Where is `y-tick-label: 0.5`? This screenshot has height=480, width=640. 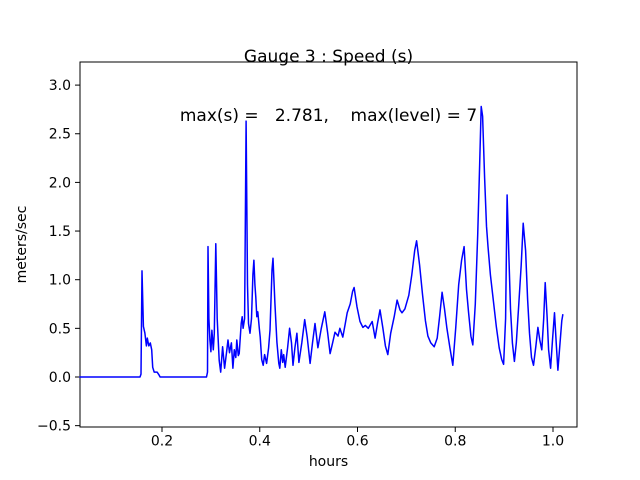
y-tick-label: 0.5 is located at coordinates (60, 329).